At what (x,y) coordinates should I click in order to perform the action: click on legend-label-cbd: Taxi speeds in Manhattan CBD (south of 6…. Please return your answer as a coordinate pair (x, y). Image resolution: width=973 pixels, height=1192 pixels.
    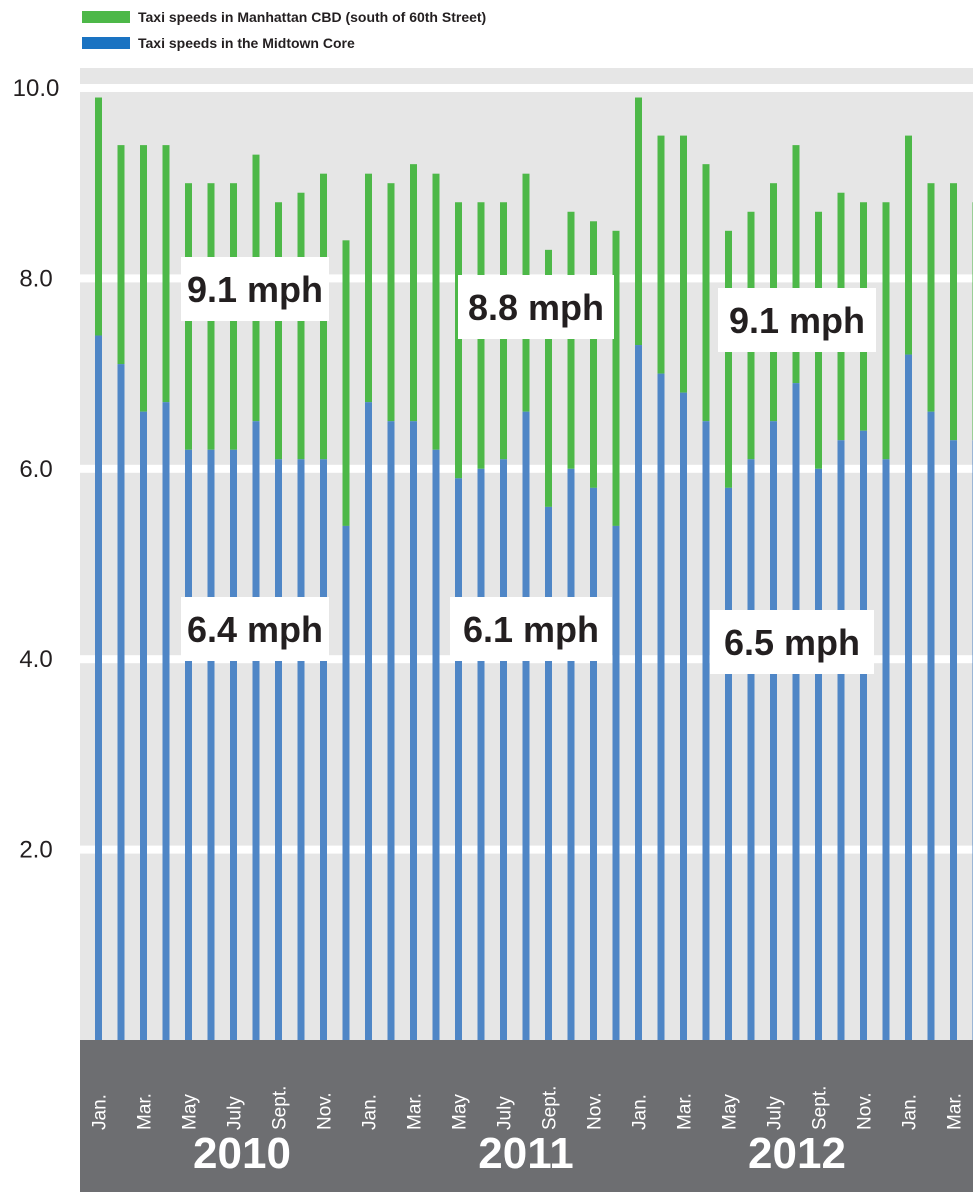
    Looking at the image, I should click on (312, 17).